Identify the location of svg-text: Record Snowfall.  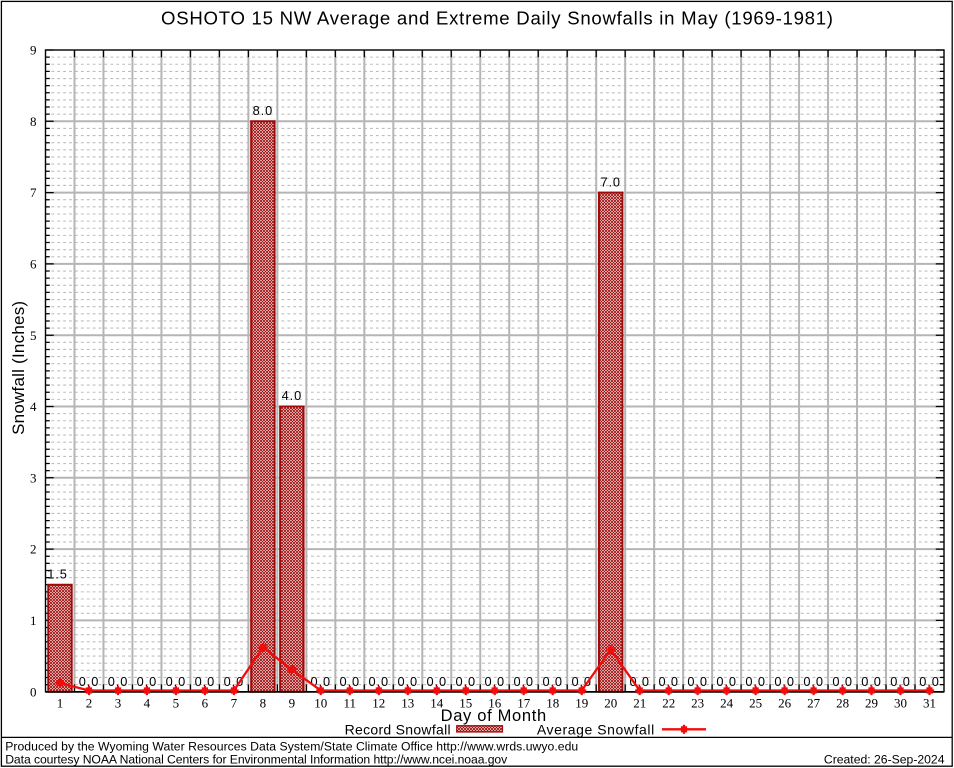
(398, 729).